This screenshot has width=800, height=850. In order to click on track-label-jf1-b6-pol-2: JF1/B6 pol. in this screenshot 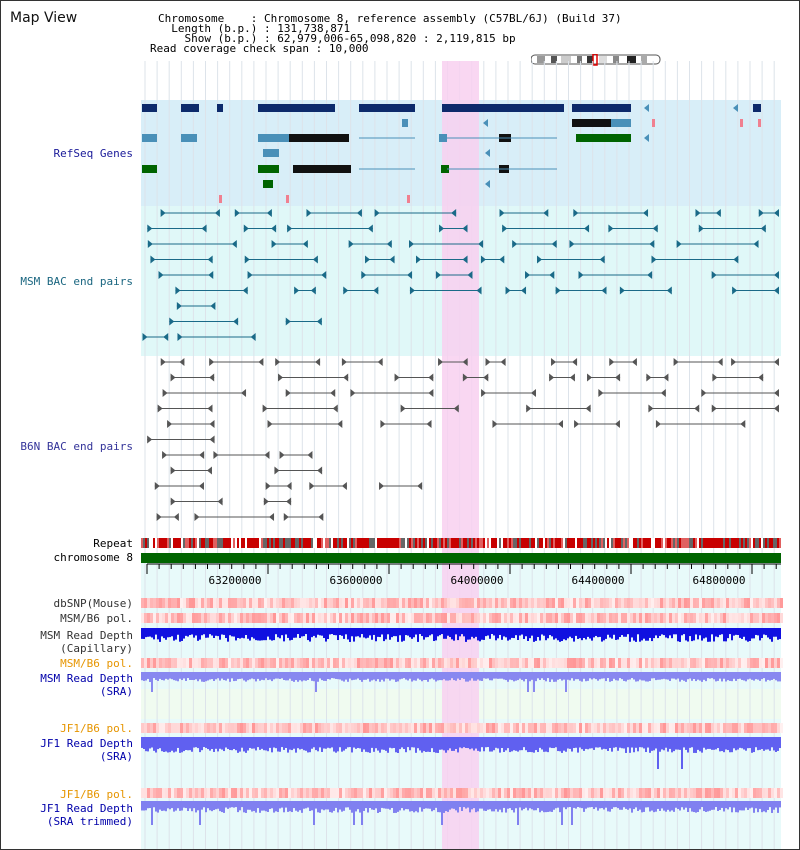, I will do `click(96, 794)`.